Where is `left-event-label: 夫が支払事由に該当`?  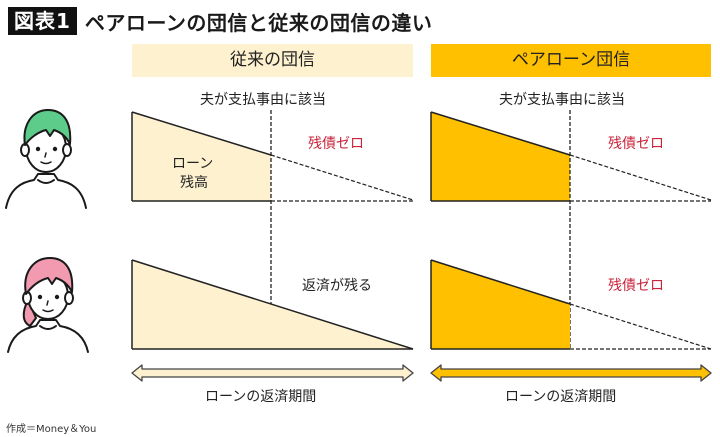
left-event-label: 夫が支払事由に該当 is located at coordinates (263, 100).